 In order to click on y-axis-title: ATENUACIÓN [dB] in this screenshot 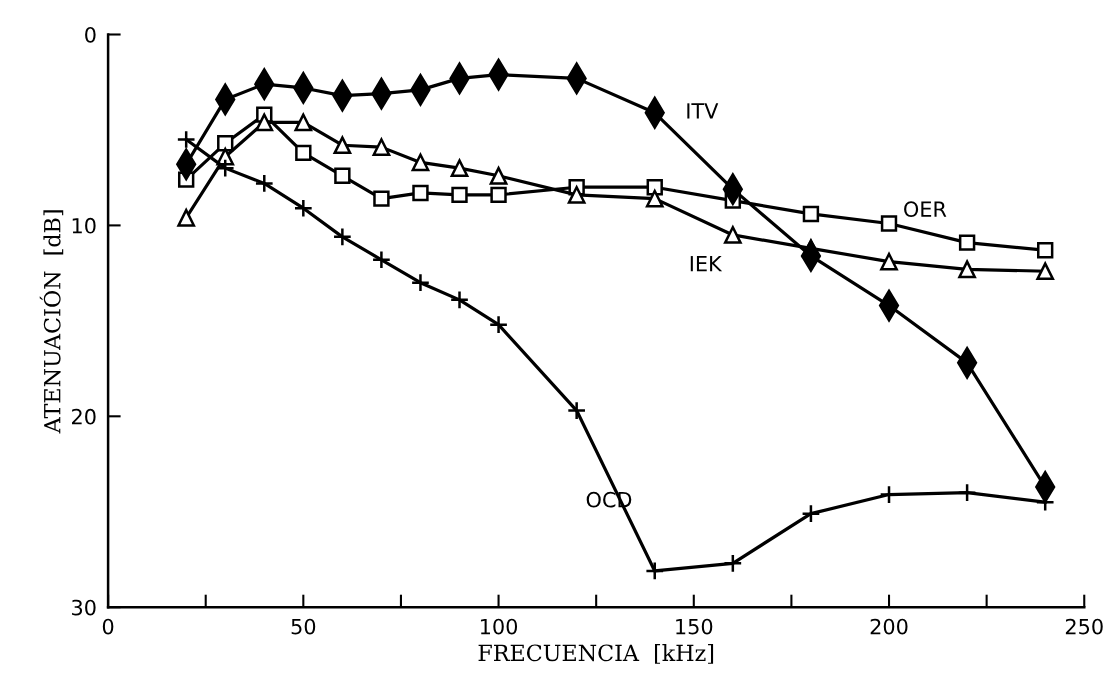, I will do `click(51, 322)`.